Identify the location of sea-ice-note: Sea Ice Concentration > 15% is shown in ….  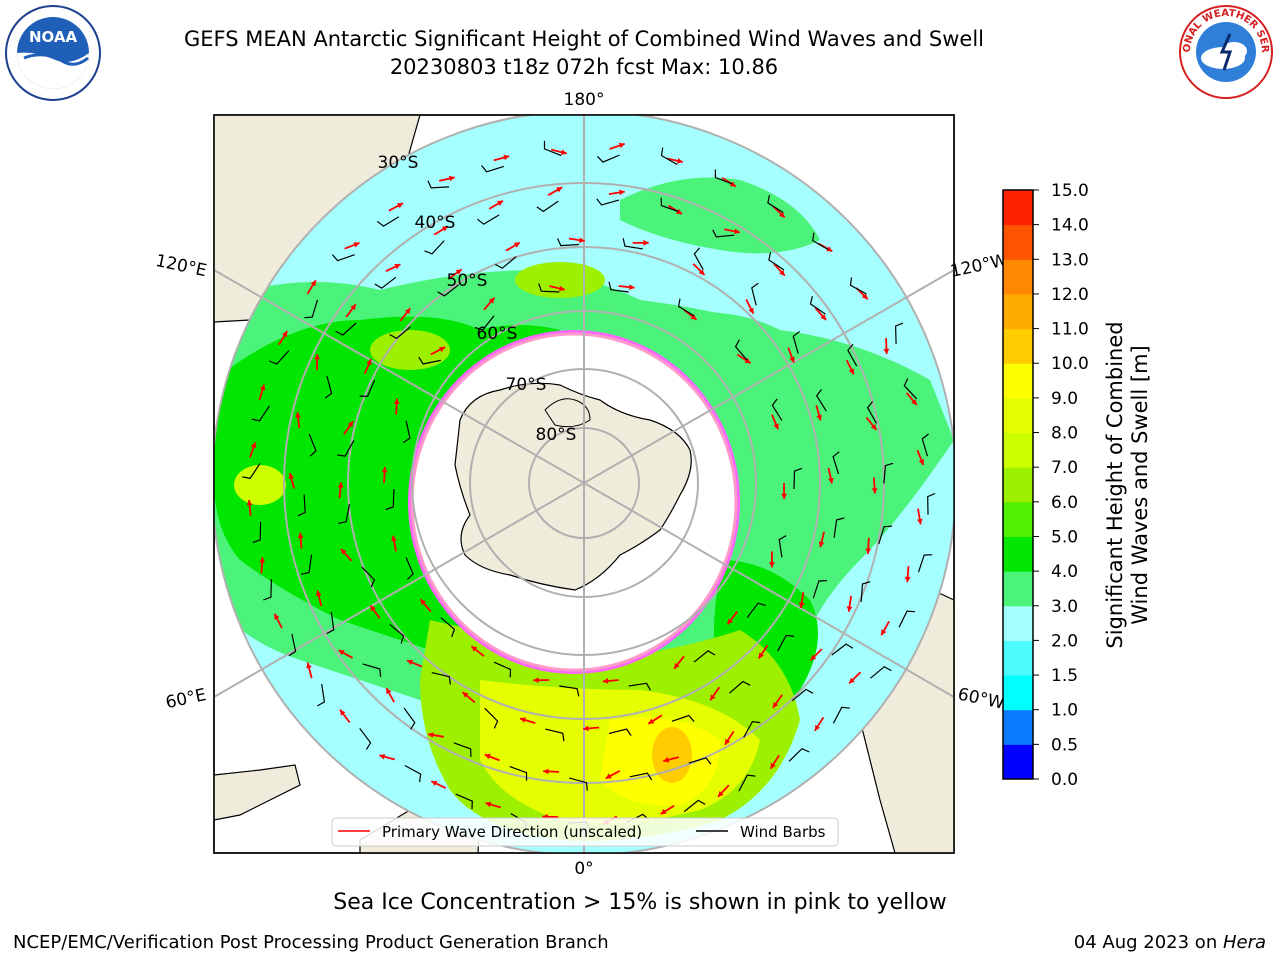
(640, 902).